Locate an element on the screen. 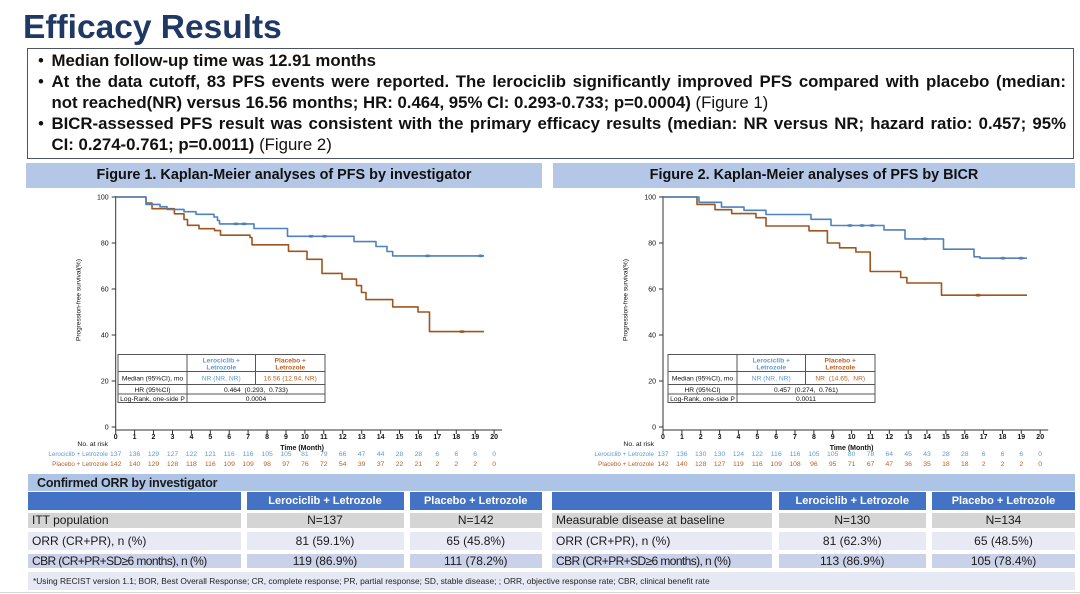  svg-text: 43 is located at coordinates (927, 454).